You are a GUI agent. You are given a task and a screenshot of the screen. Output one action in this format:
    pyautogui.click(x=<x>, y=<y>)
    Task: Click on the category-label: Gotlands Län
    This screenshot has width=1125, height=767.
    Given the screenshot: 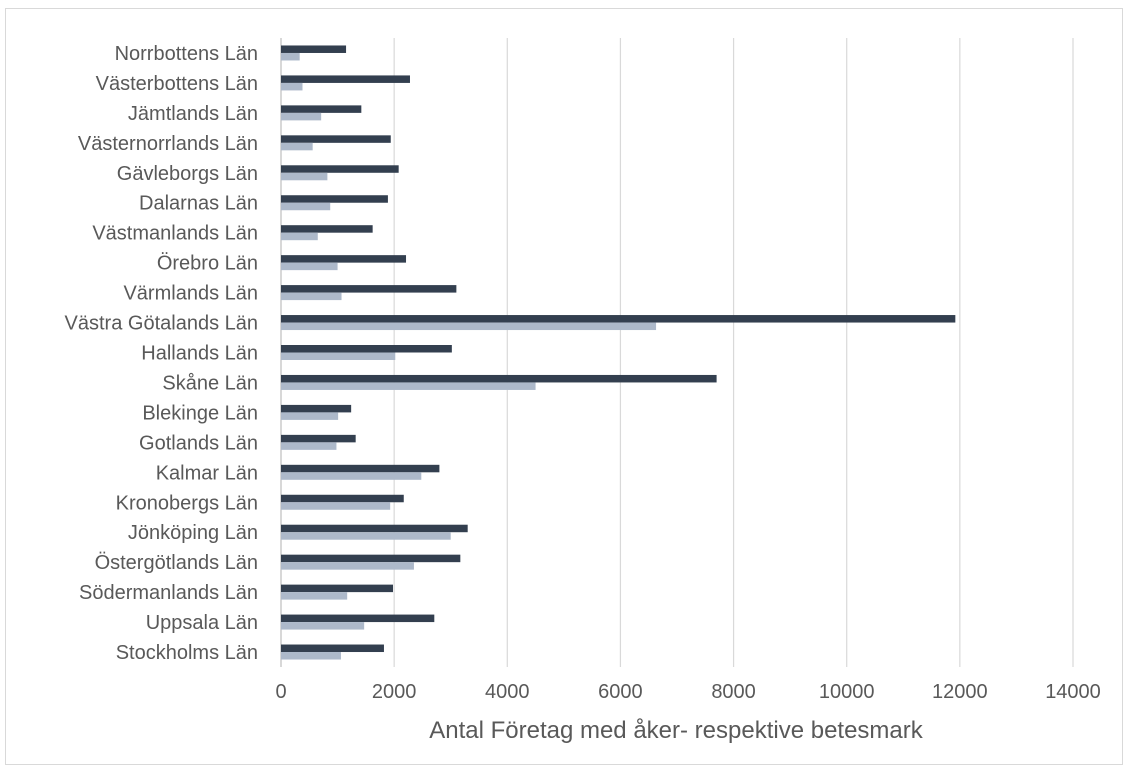 What is the action you would take?
    pyautogui.click(x=198, y=443)
    